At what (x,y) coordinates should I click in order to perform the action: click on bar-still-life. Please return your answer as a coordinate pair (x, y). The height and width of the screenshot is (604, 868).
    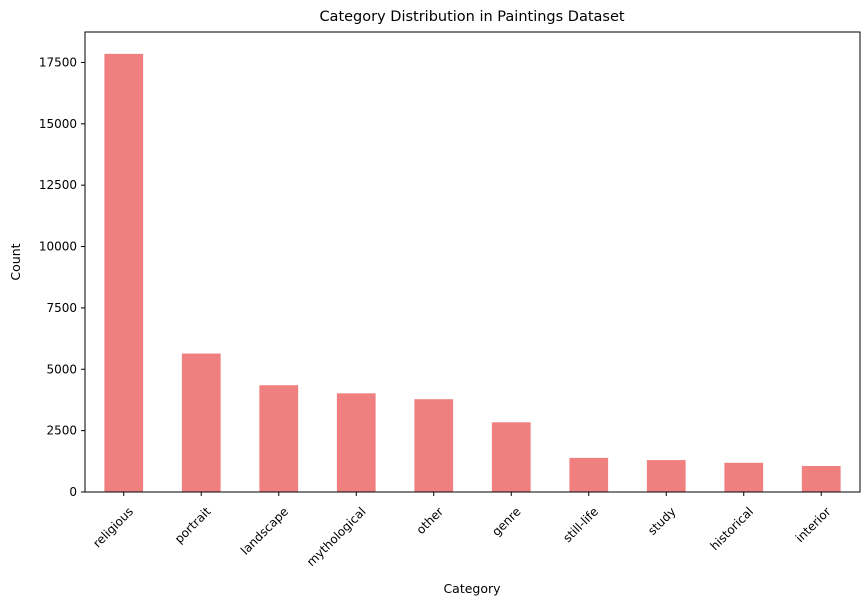
    Looking at the image, I should click on (589, 474).